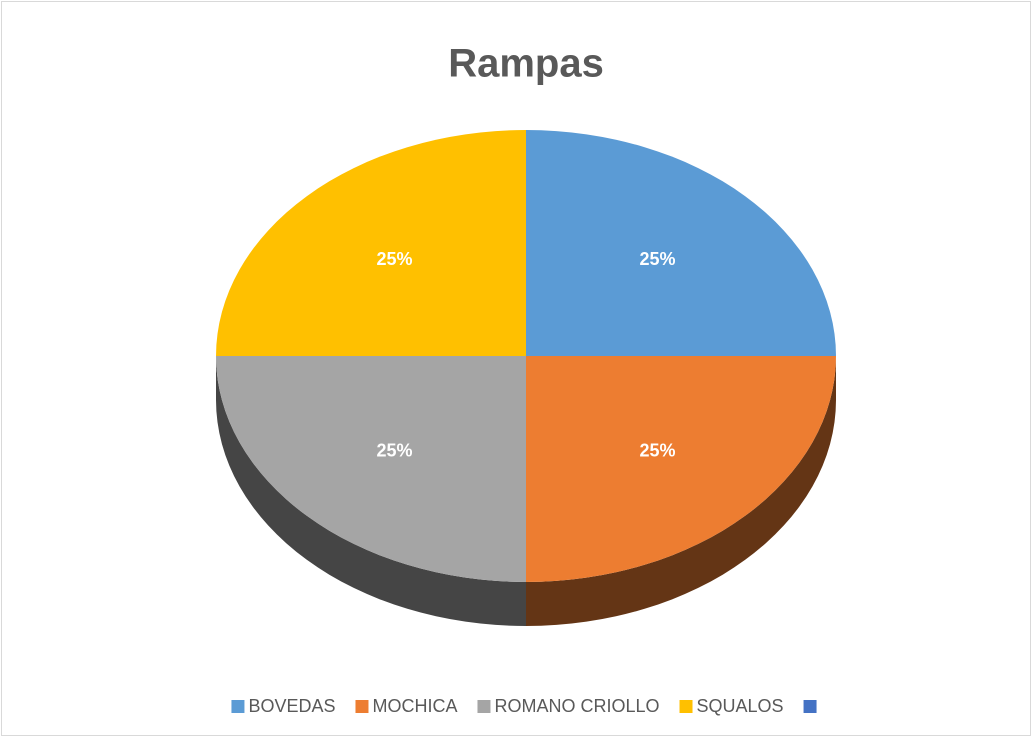  Describe the element at coordinates (291, 706) in the screenshot. I see `legend-label: BOVEDAS` at that location.